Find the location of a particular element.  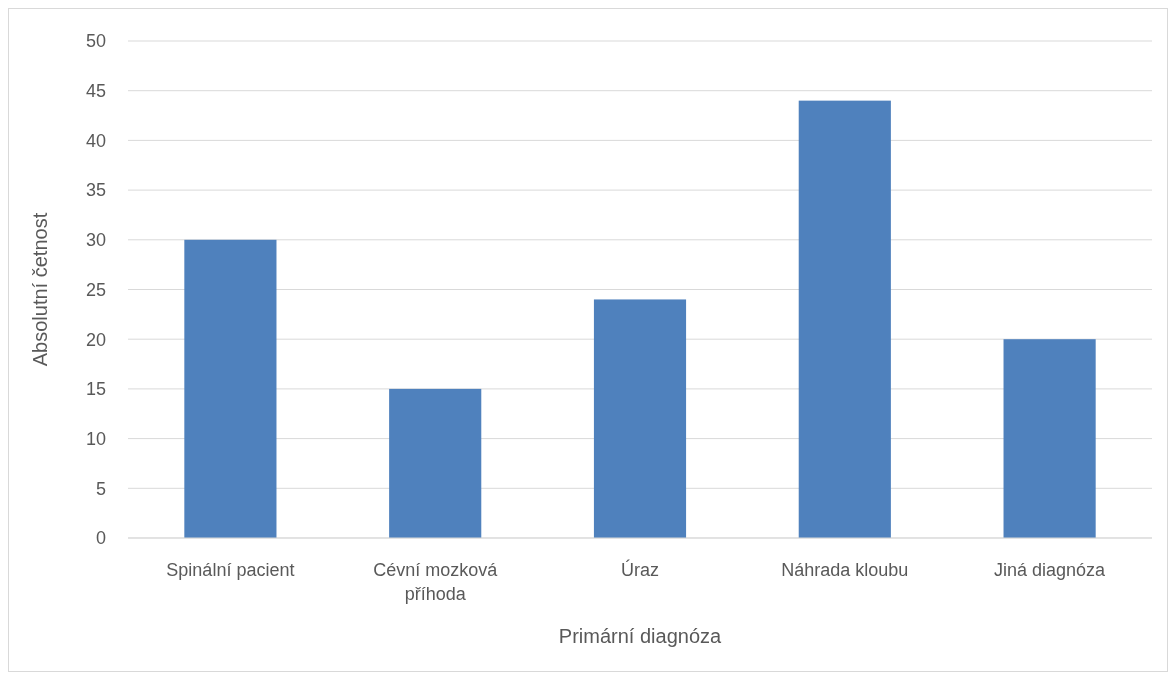

x-tick-label: Jiná diagnóza is located at coordinates (1050, 570).